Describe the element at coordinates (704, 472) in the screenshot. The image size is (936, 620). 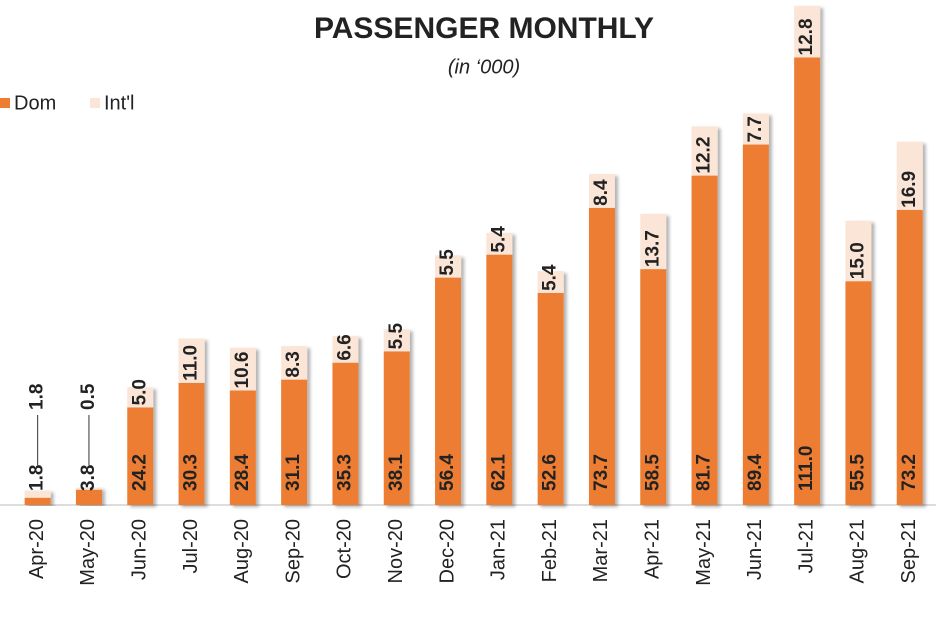
I see `value-label: 81.7` at that location.